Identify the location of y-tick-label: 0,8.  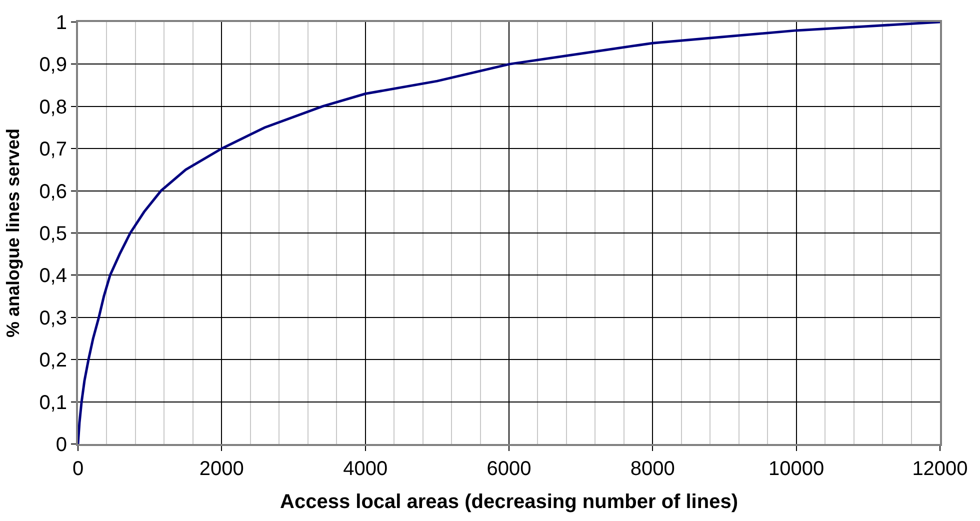
(53, 107).